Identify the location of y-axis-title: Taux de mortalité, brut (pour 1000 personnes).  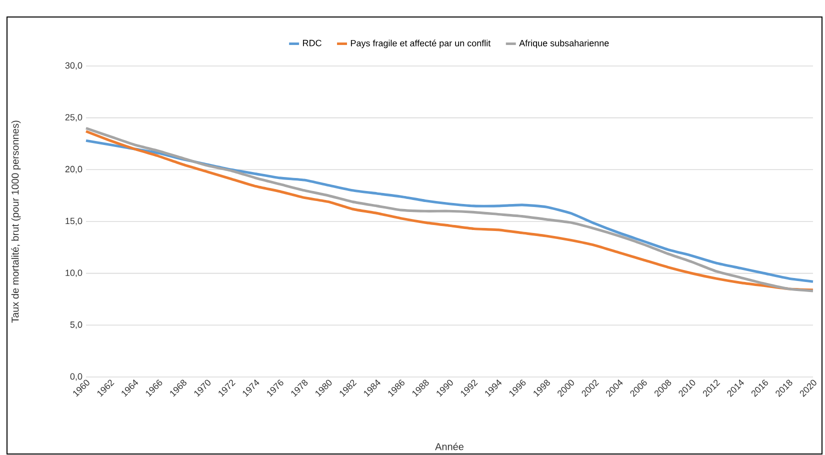
(16, 221).